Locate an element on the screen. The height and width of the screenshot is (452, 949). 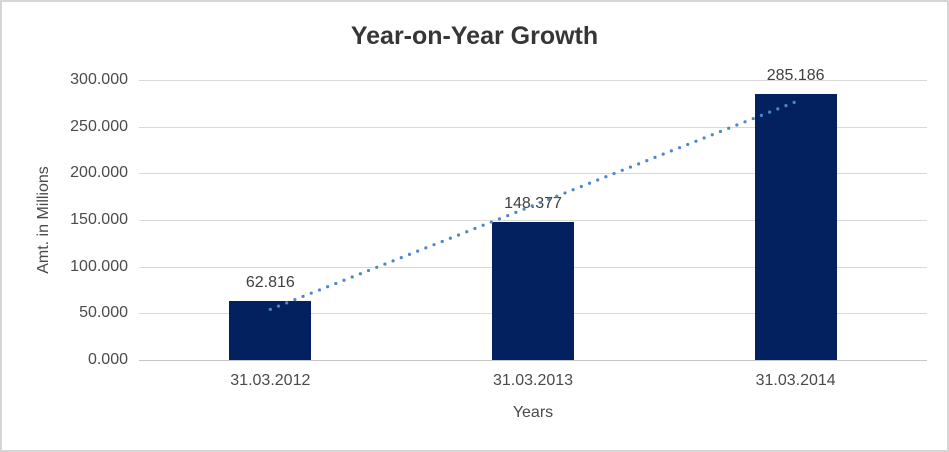
y-tick-label: 50.000 is located at coordinates (103, 313).